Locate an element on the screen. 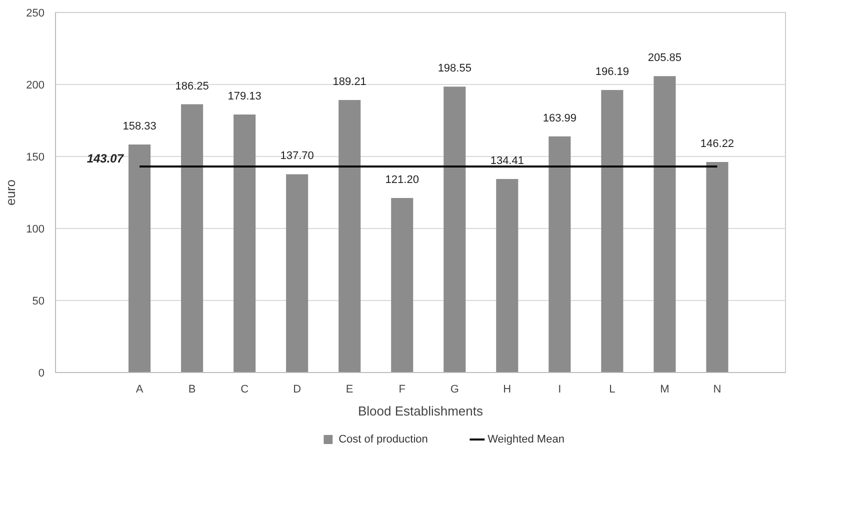 The image size is (868, 527). data-label: 179.13 is located at coordinates (245, 96).